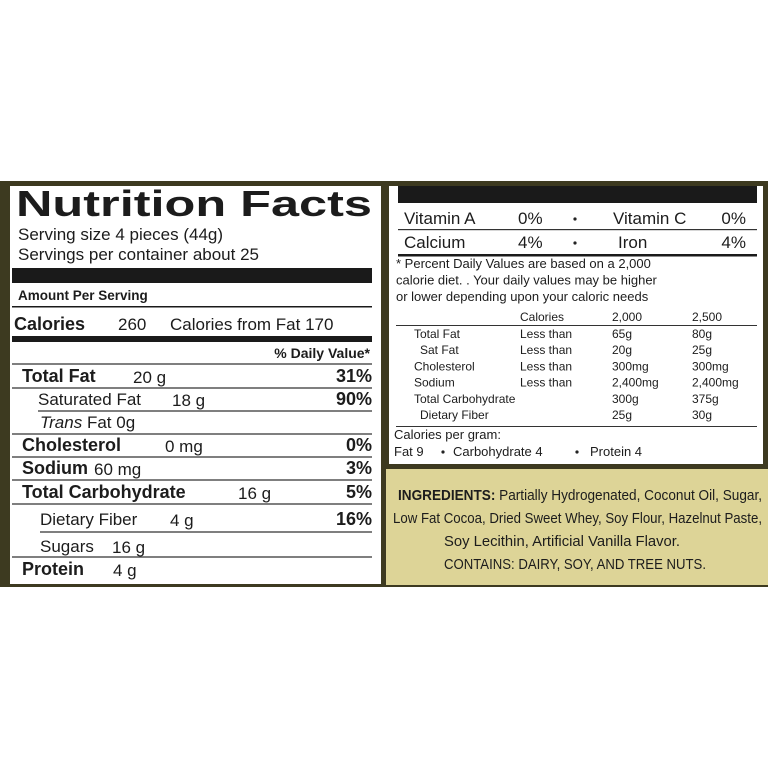 This screenshot has height=768, width=768. What do you see at coordinates (434, 242) in the screenshot?
I see `vitamin-name: Calcium` at bounding box center [434, 242].